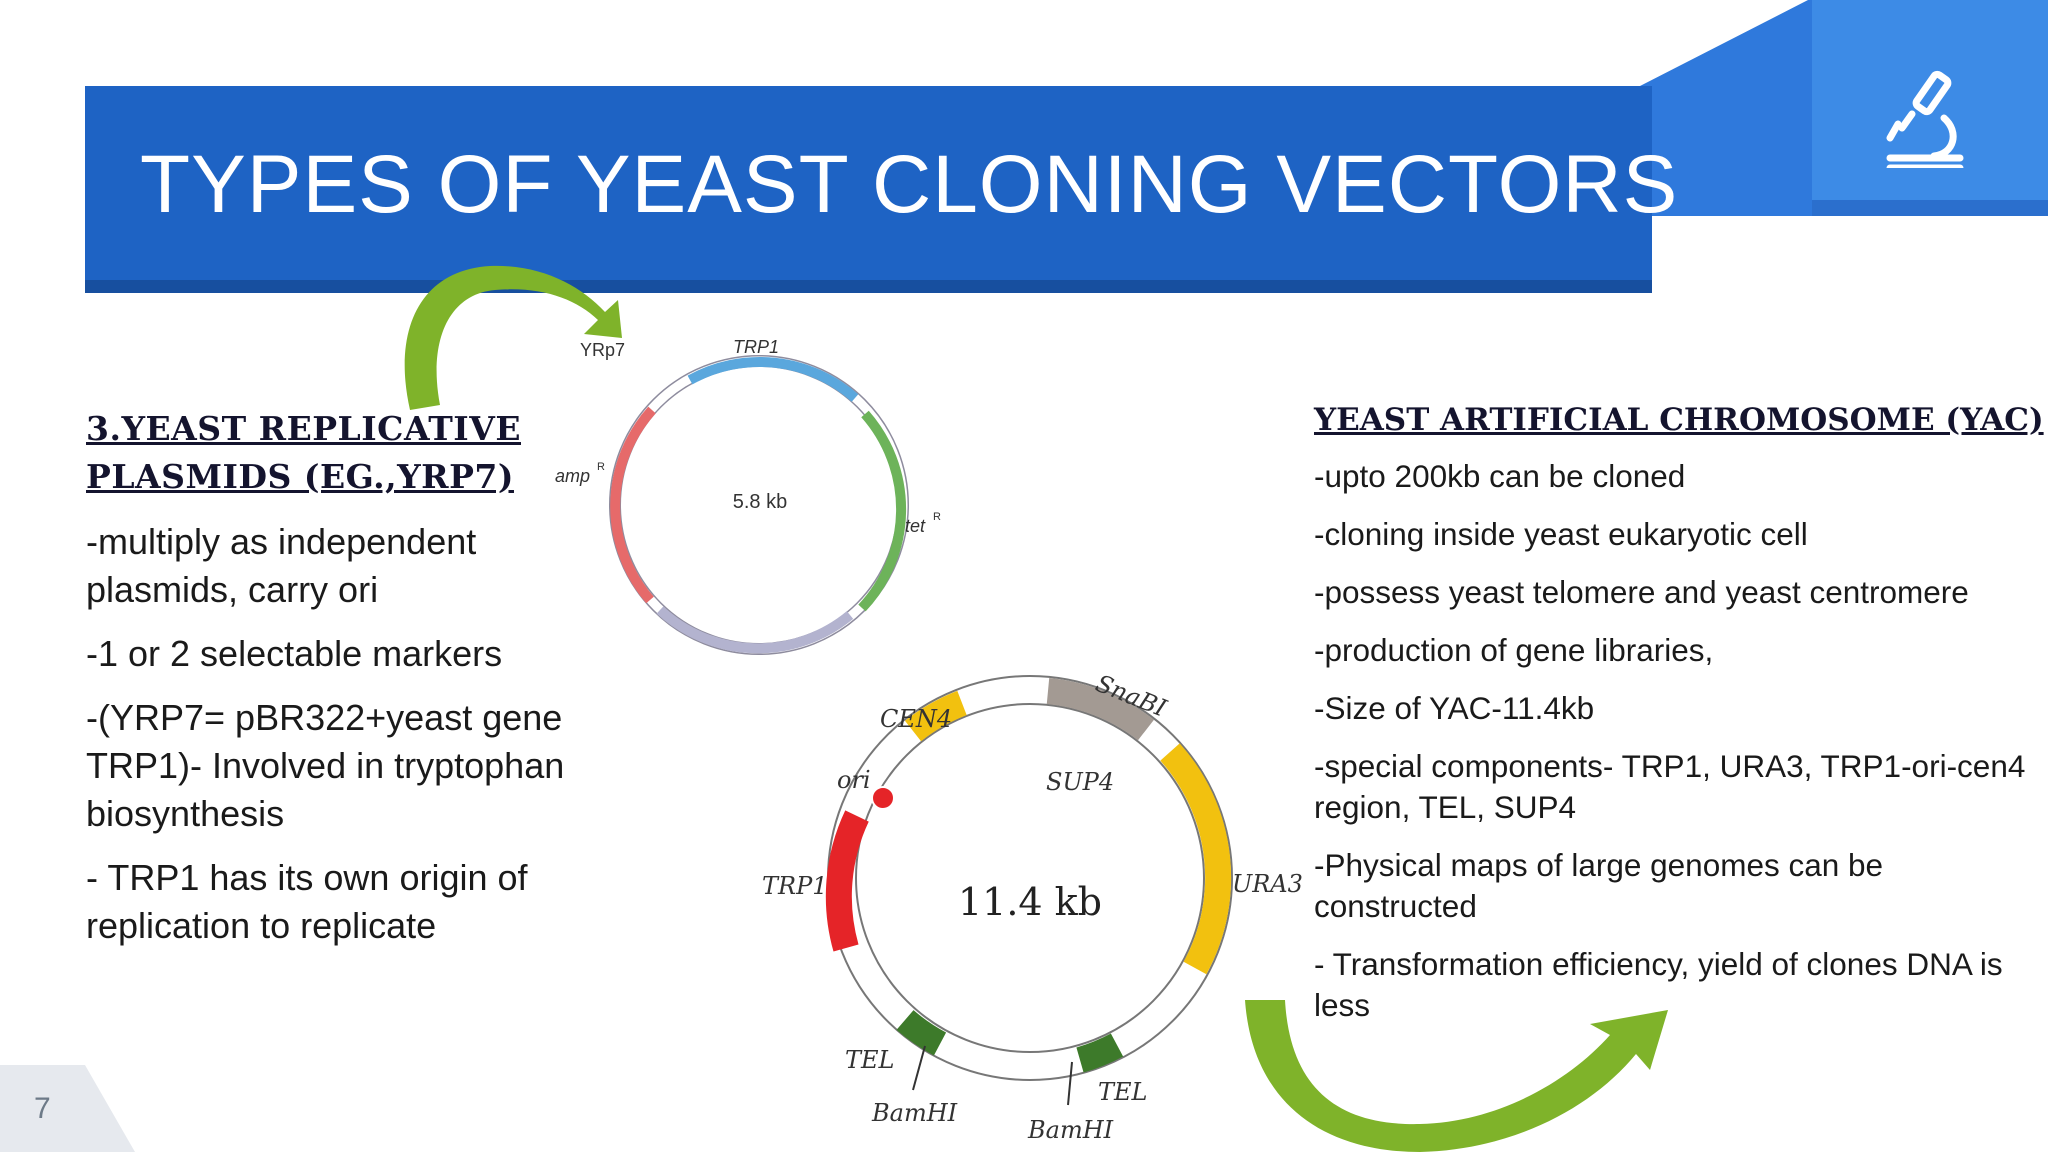  Describe the element at coordinates (1080, 782) in the screenshot. I see `sup4-label: SUP4` at that location.